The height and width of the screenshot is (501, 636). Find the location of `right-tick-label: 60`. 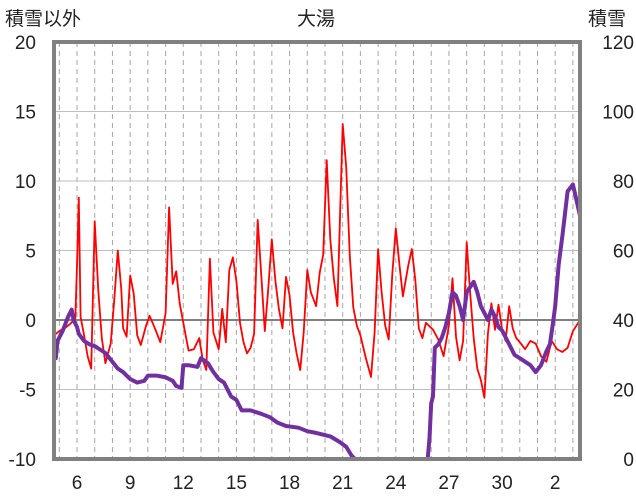

right-tick-label: 60 is located at coordinates (623, 252).